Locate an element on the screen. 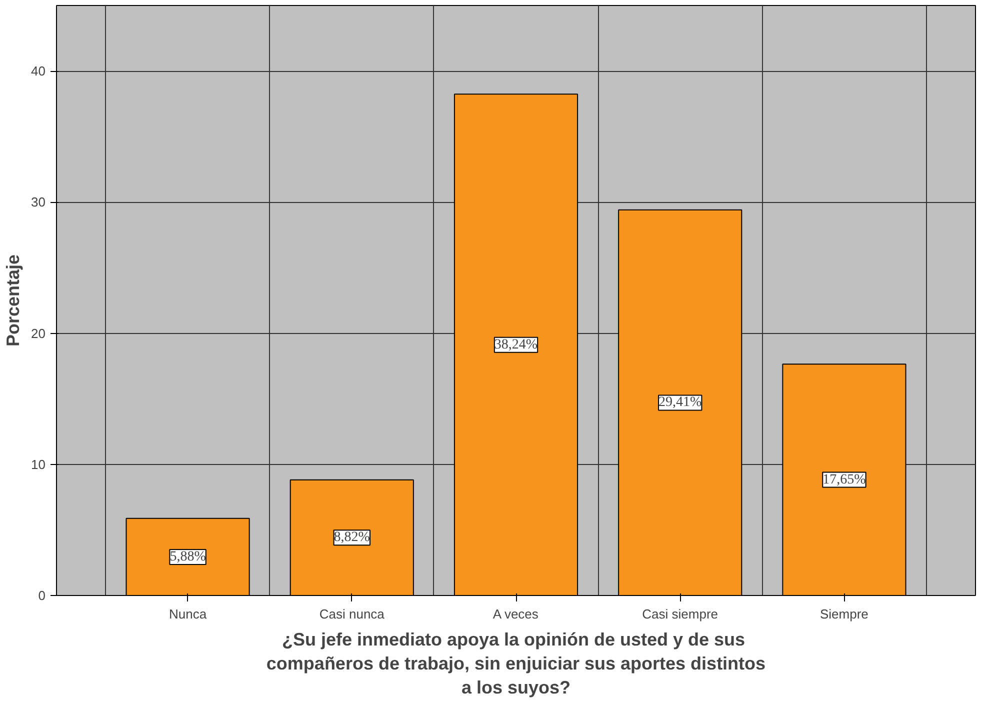  x-tick-label: Casi siempre is located at coordinates (680, 614).